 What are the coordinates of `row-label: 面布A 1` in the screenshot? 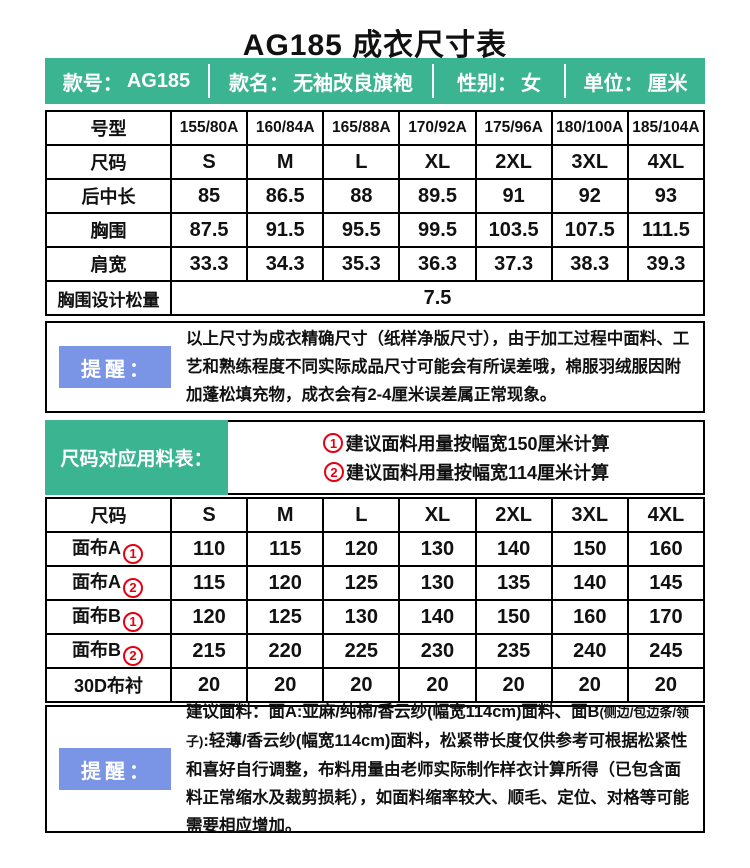 It's located at (108, 549).